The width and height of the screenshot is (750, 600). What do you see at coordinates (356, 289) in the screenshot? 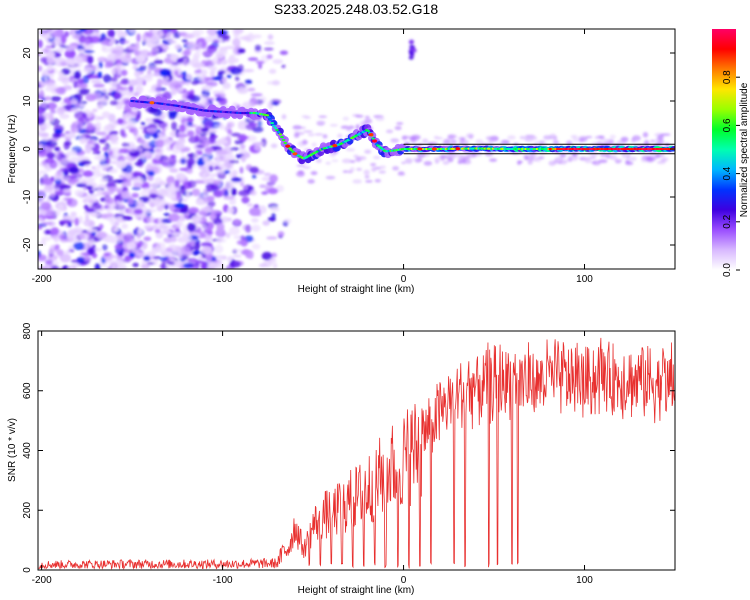
I see `spectrogram-x-axis-label: Height of straight line (km)` at bounding box center [356, 289].